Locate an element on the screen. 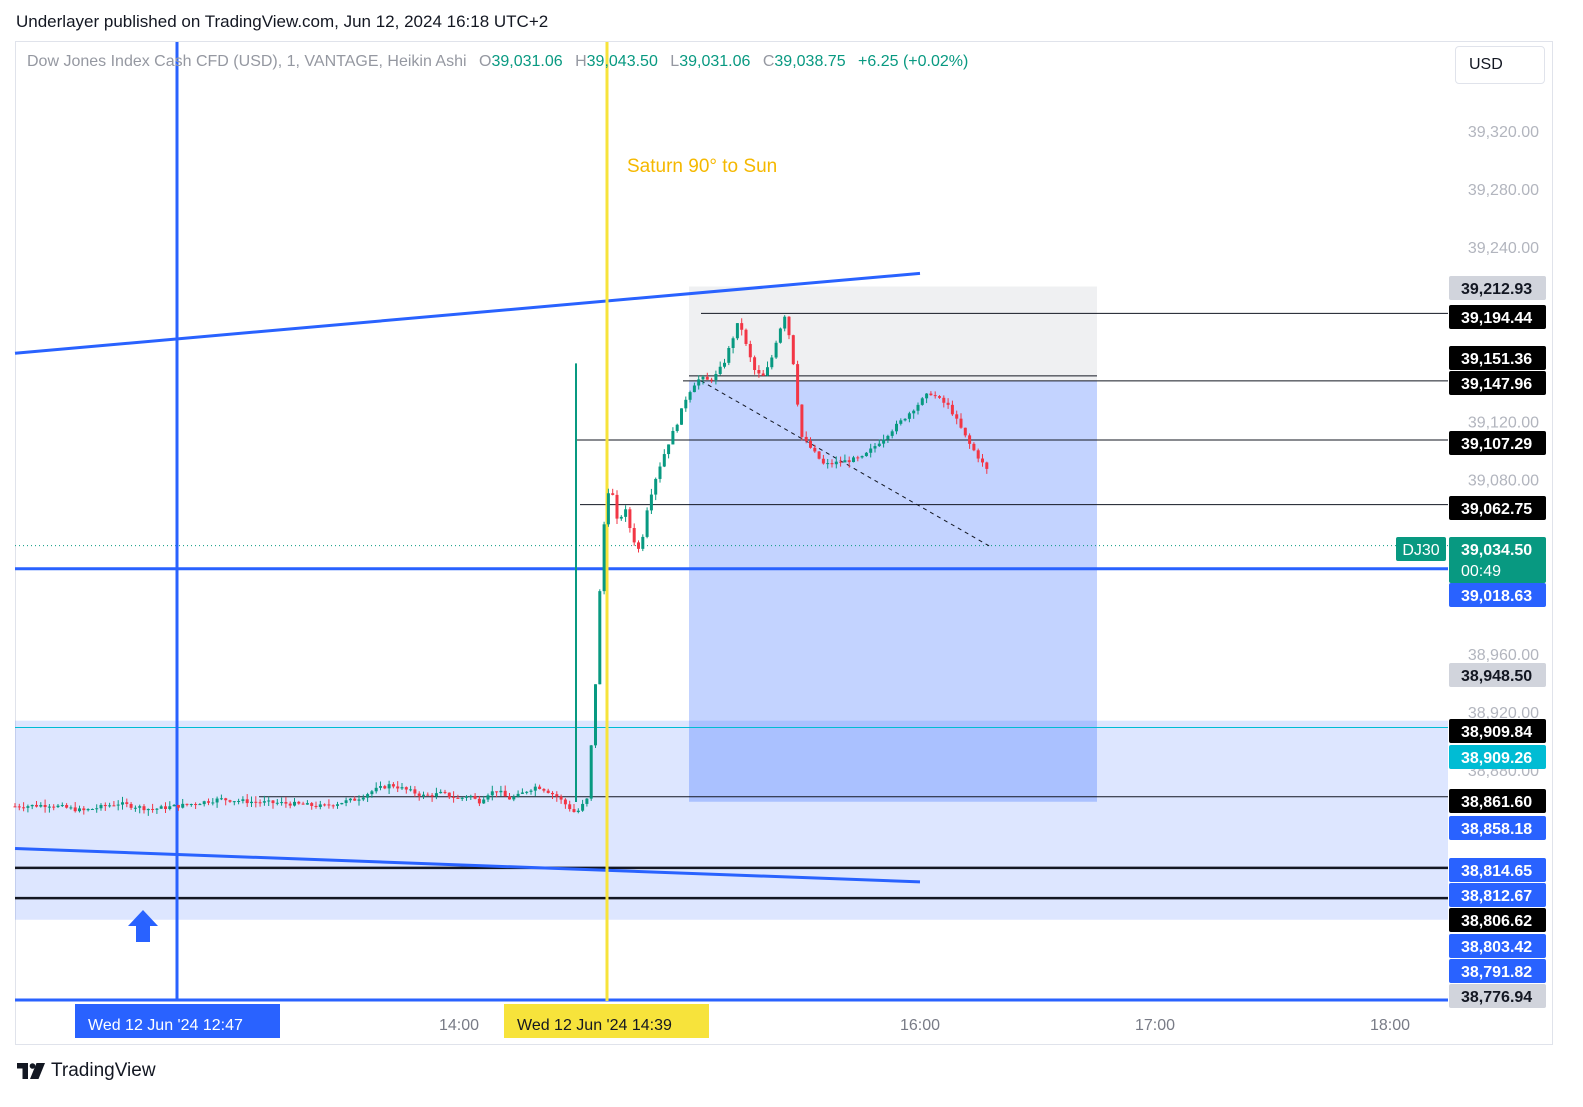  price-label-15: 38,806.62 is located at coordinates (1496, 921).